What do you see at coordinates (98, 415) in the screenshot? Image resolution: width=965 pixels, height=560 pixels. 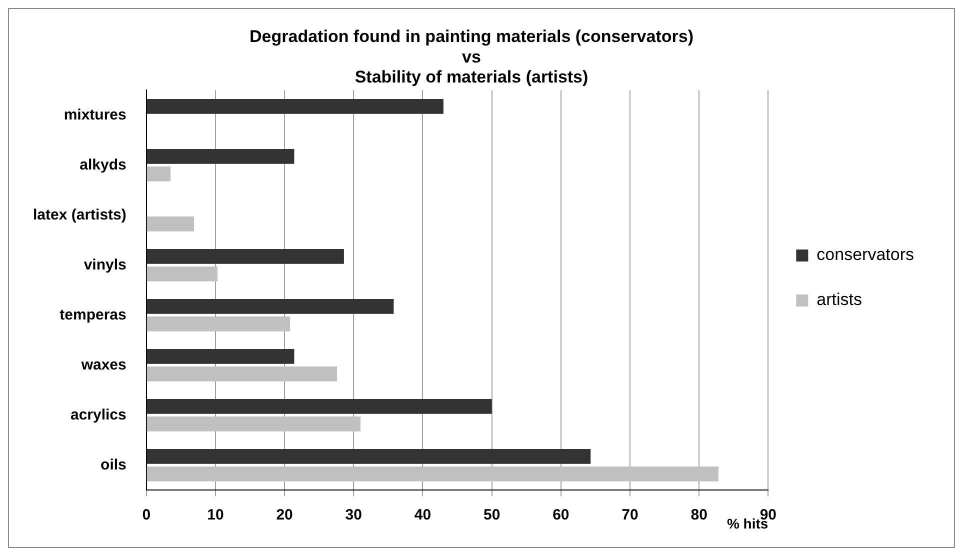 I see `y-tick-label: acrylics` at bounding box center [98, 415].